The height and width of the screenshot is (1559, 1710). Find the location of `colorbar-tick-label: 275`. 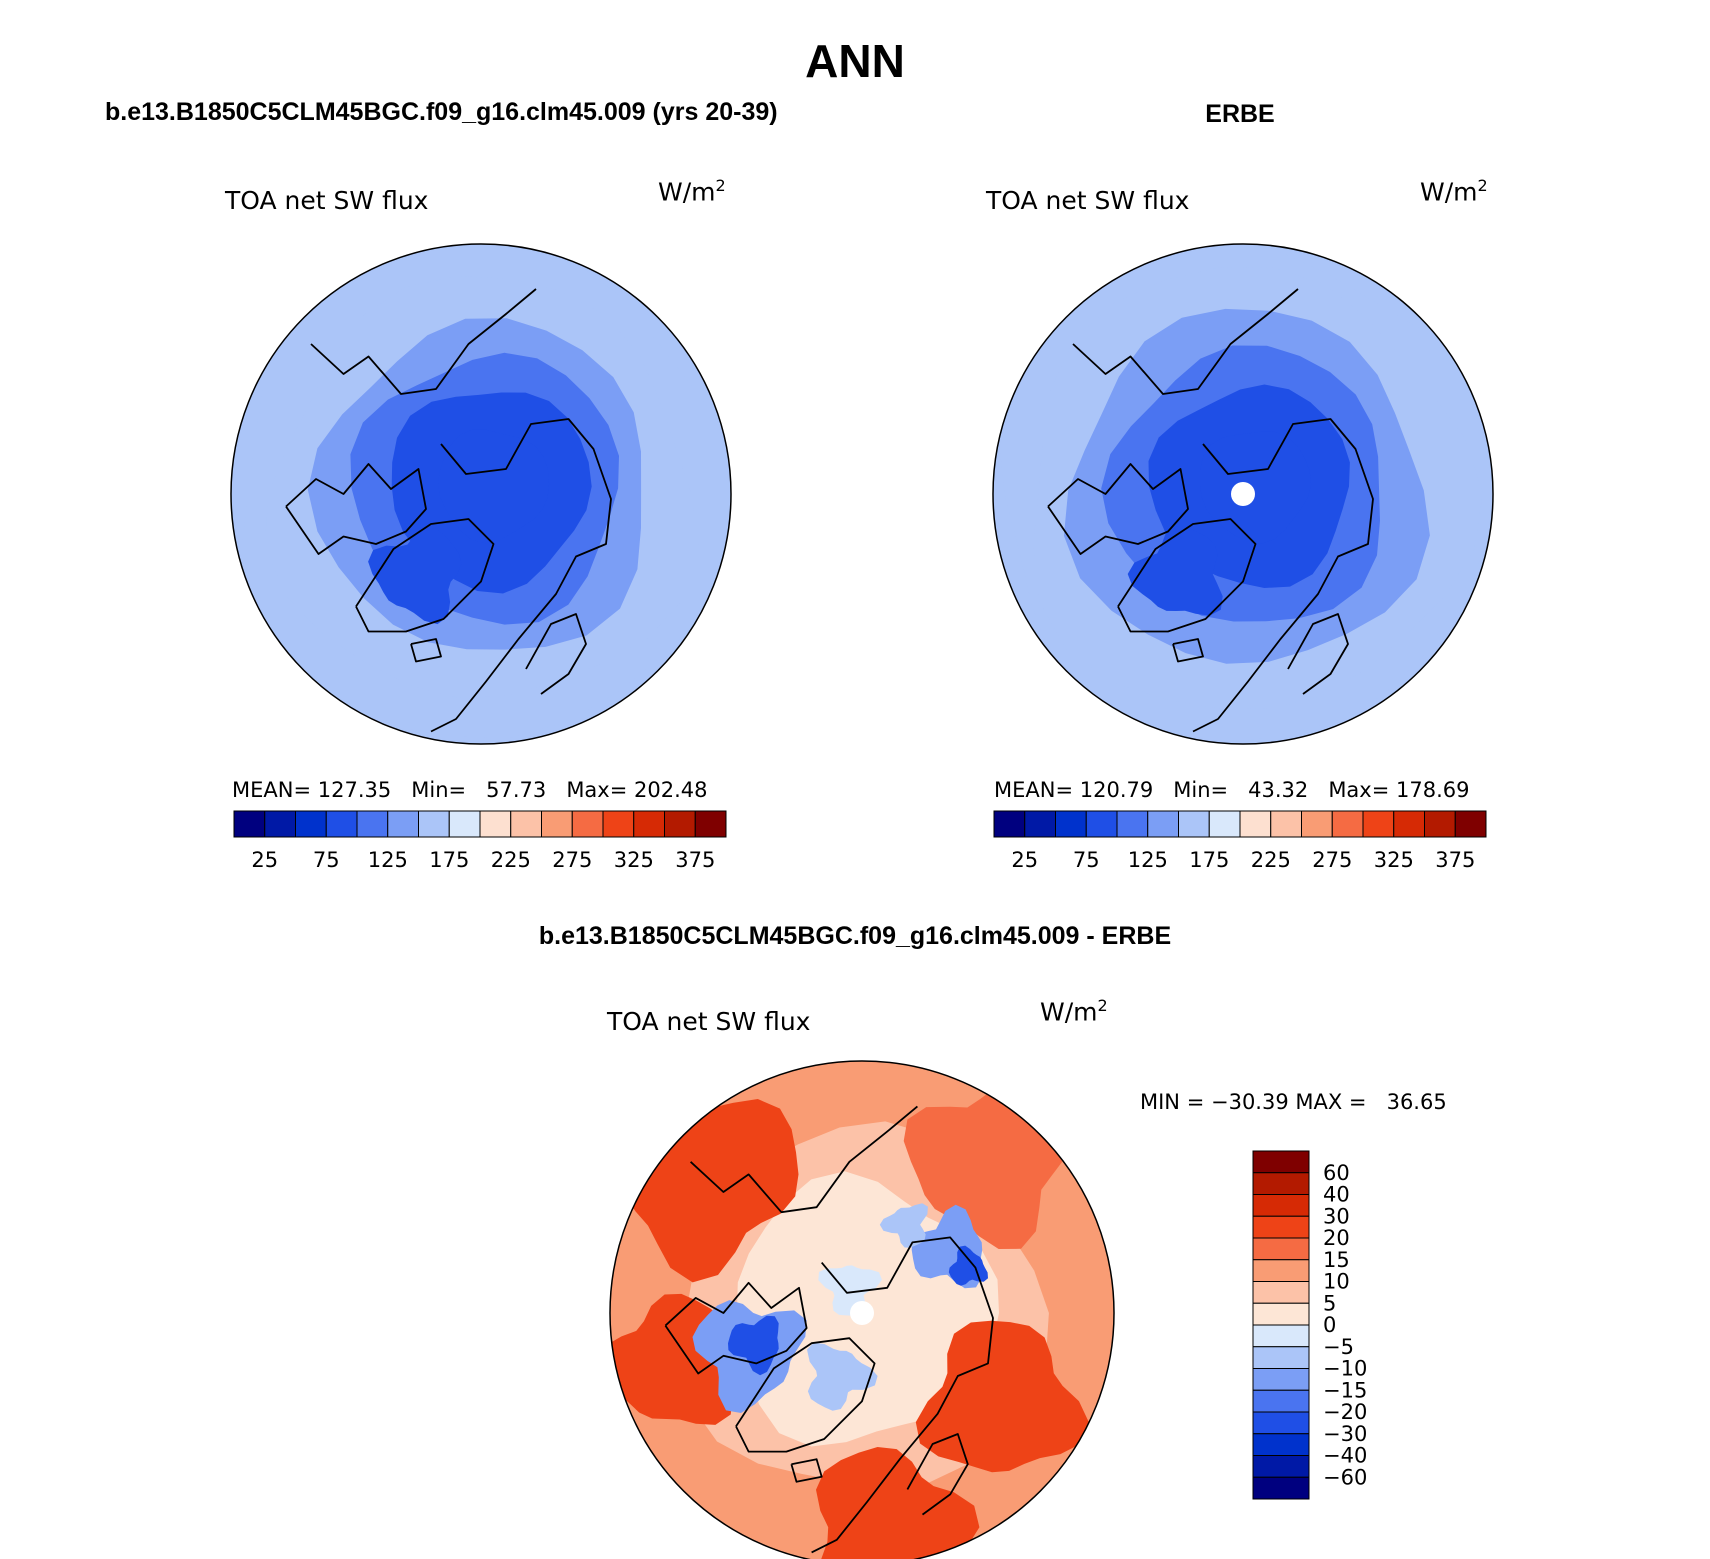

colorbar-tick-label: 275 is located at coordinates (572, 860).